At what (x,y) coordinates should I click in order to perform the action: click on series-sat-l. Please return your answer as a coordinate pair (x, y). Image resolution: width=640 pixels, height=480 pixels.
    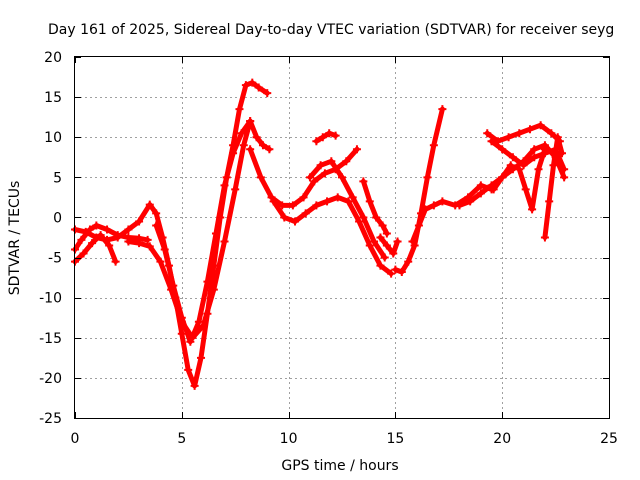
    Looking at the image, I should click on (389, 245).